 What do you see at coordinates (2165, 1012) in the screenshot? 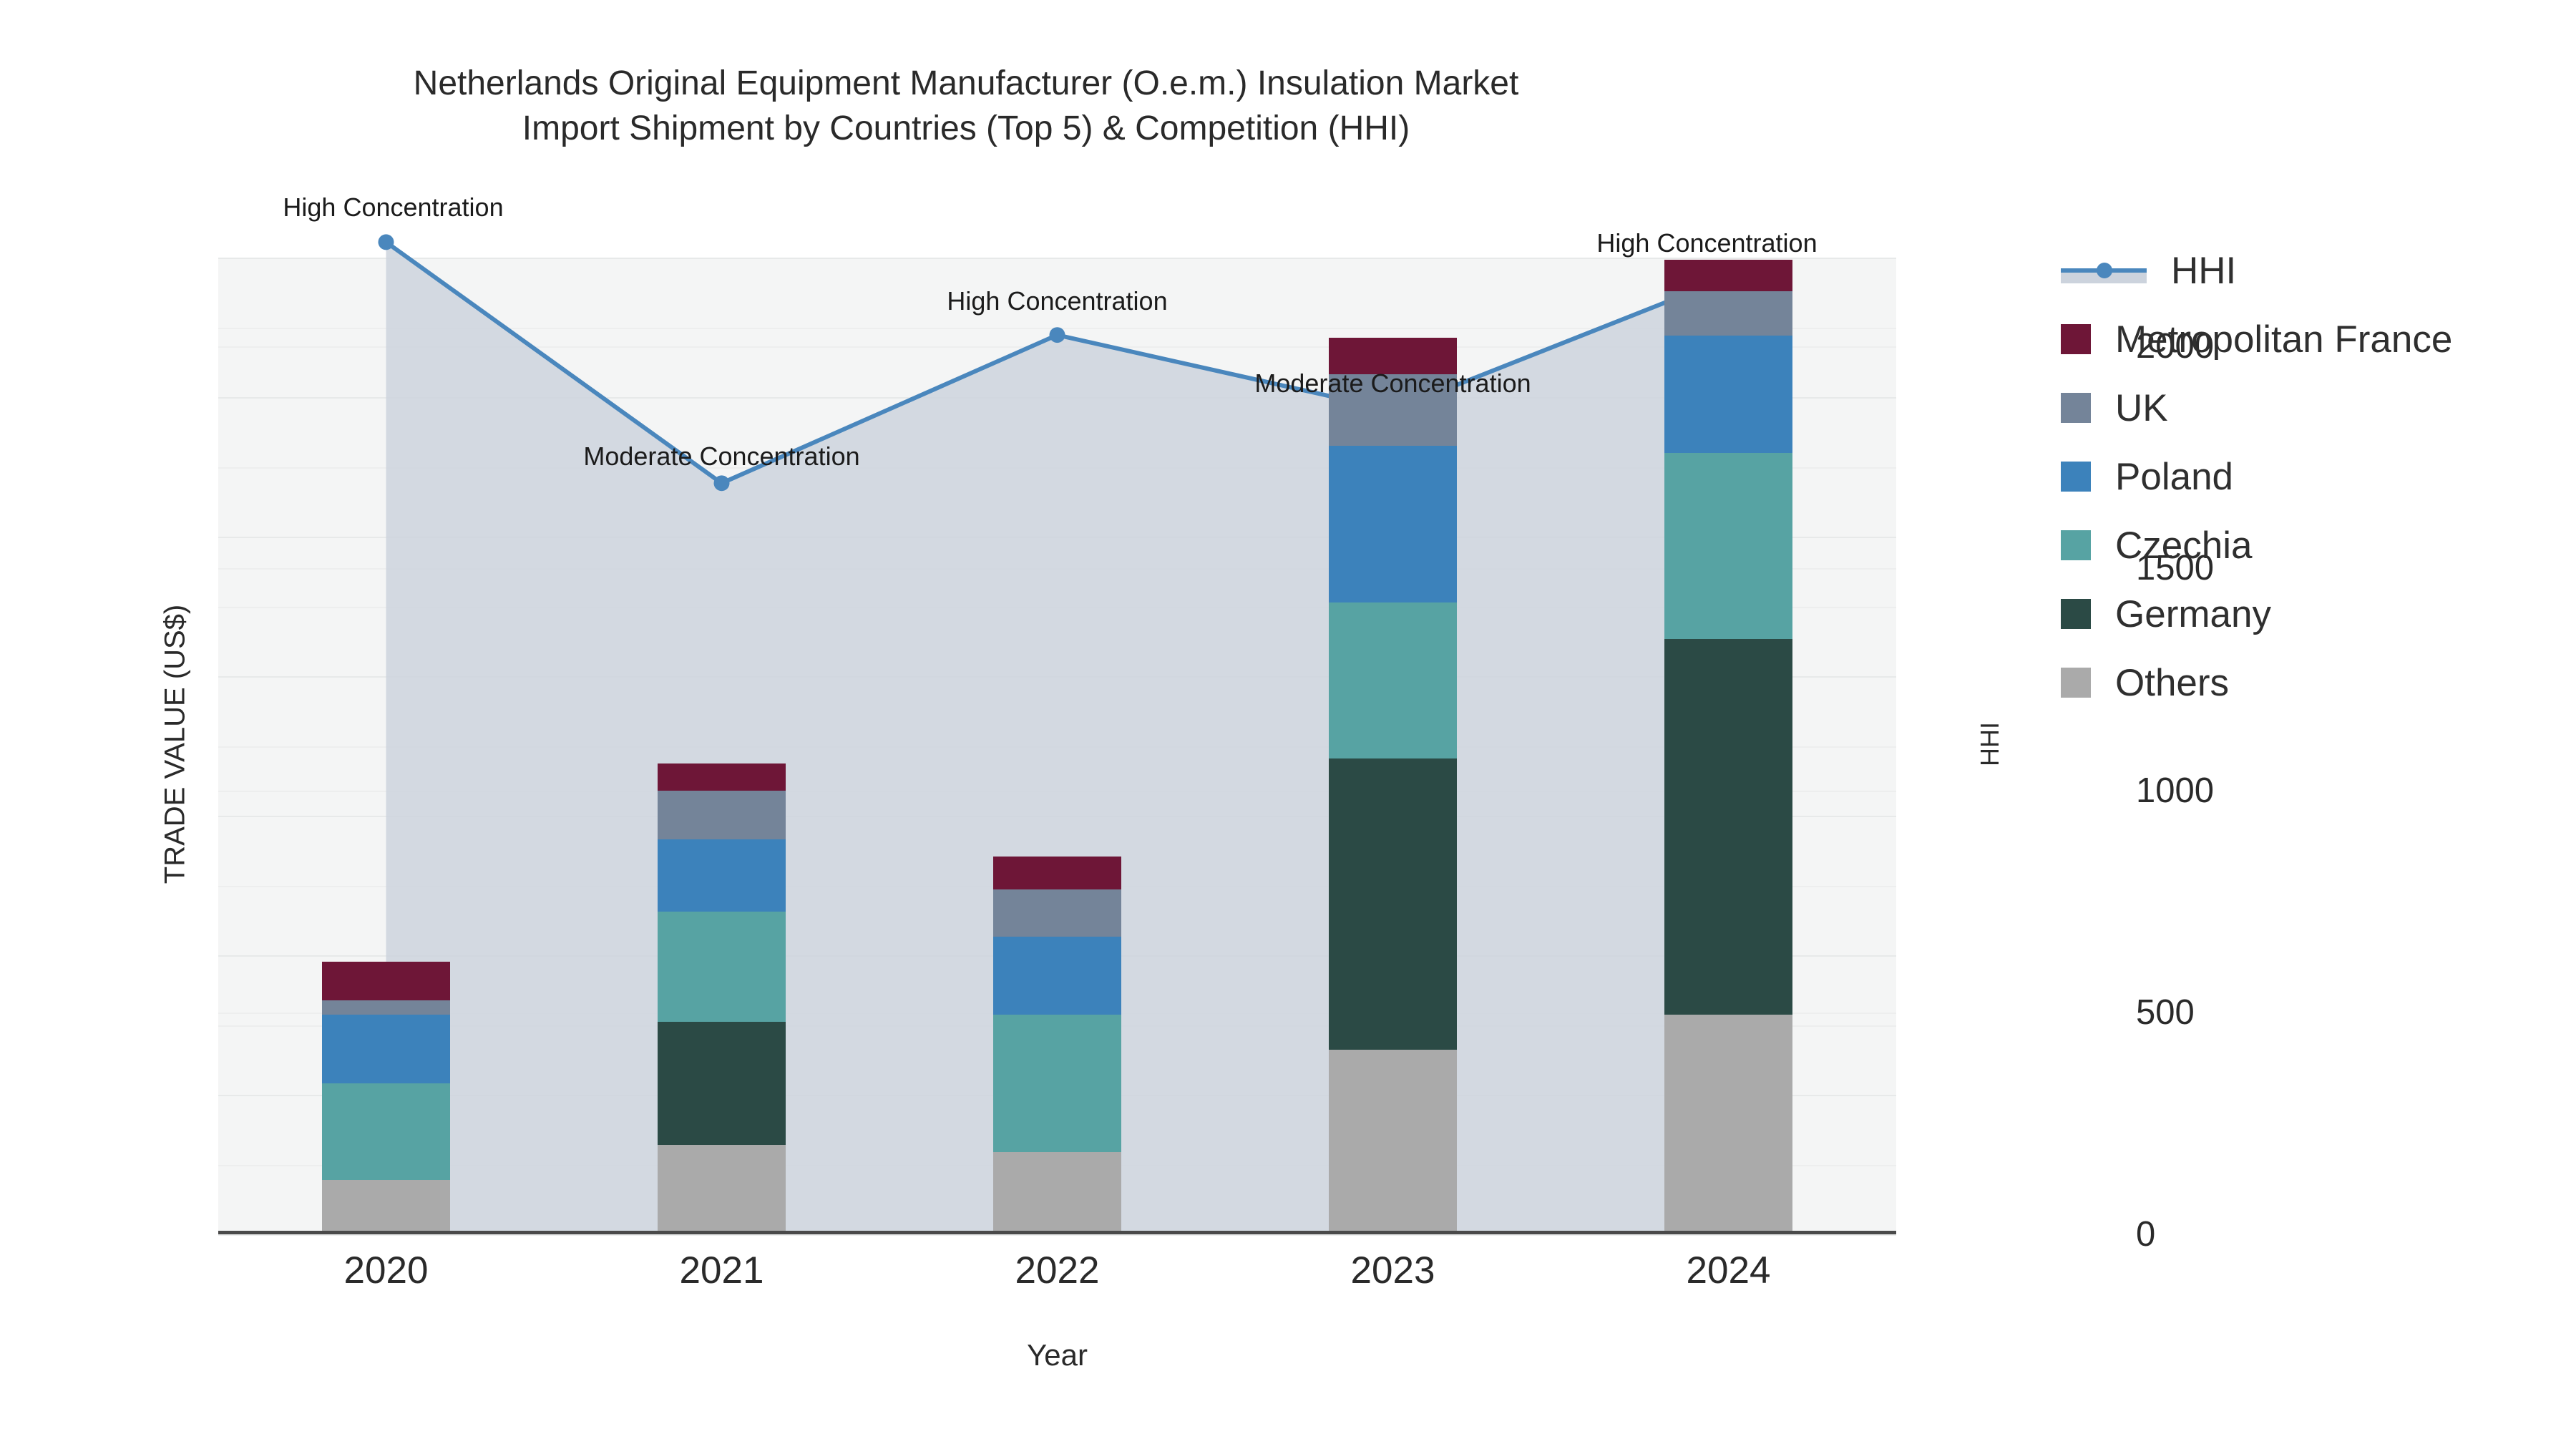
I see `y-tick-right: 500` at bounding box center [2165, 1012].